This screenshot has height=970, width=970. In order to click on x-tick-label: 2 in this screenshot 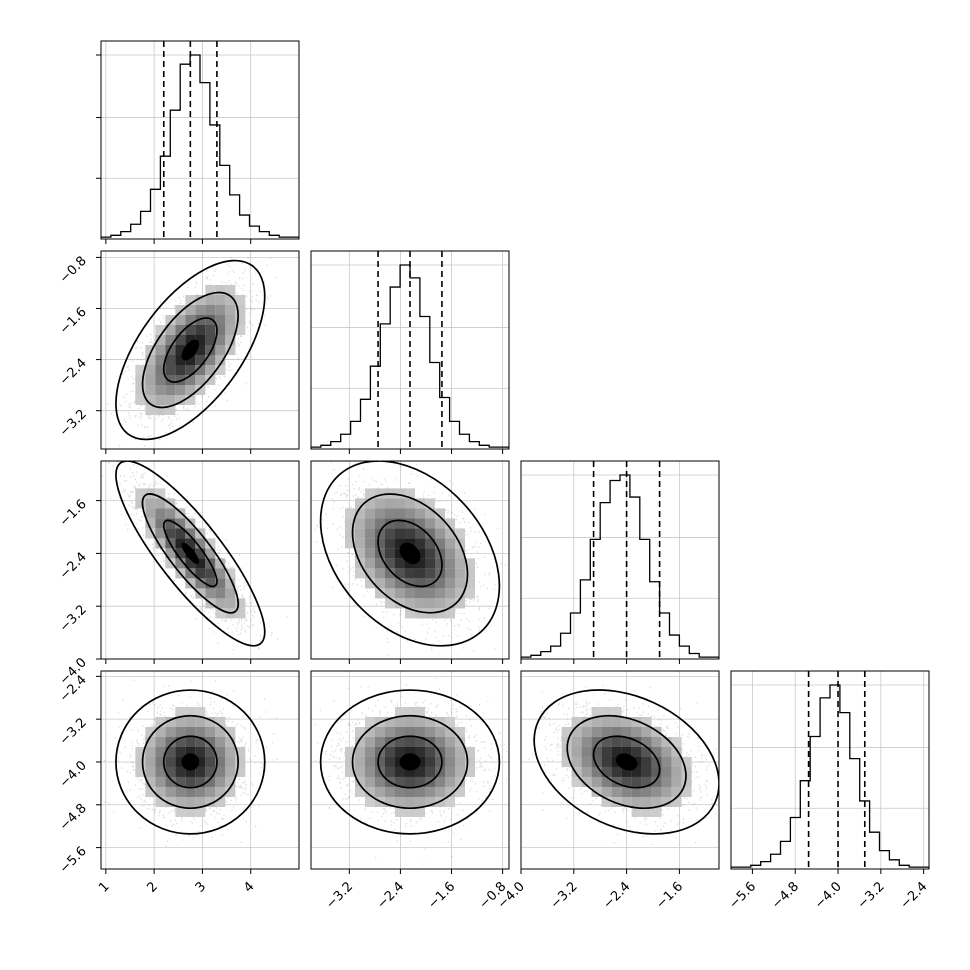, I will do `click(152, 887)`.